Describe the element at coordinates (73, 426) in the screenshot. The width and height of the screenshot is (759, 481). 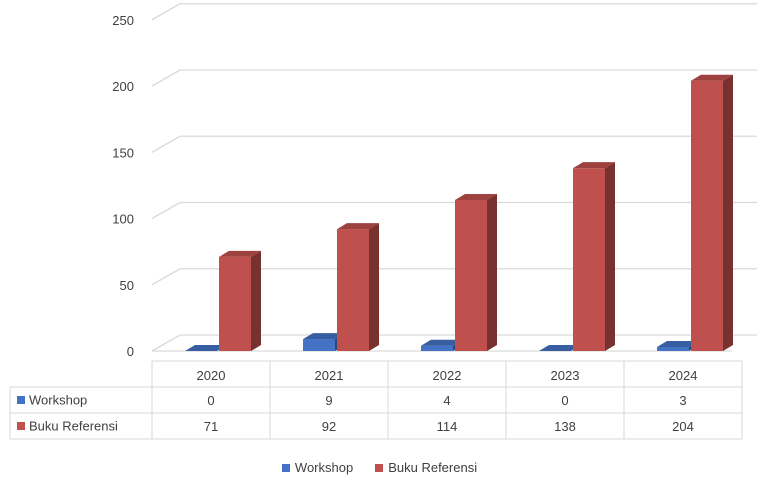
I see `table-series-label: Buku Referensi` at that location.